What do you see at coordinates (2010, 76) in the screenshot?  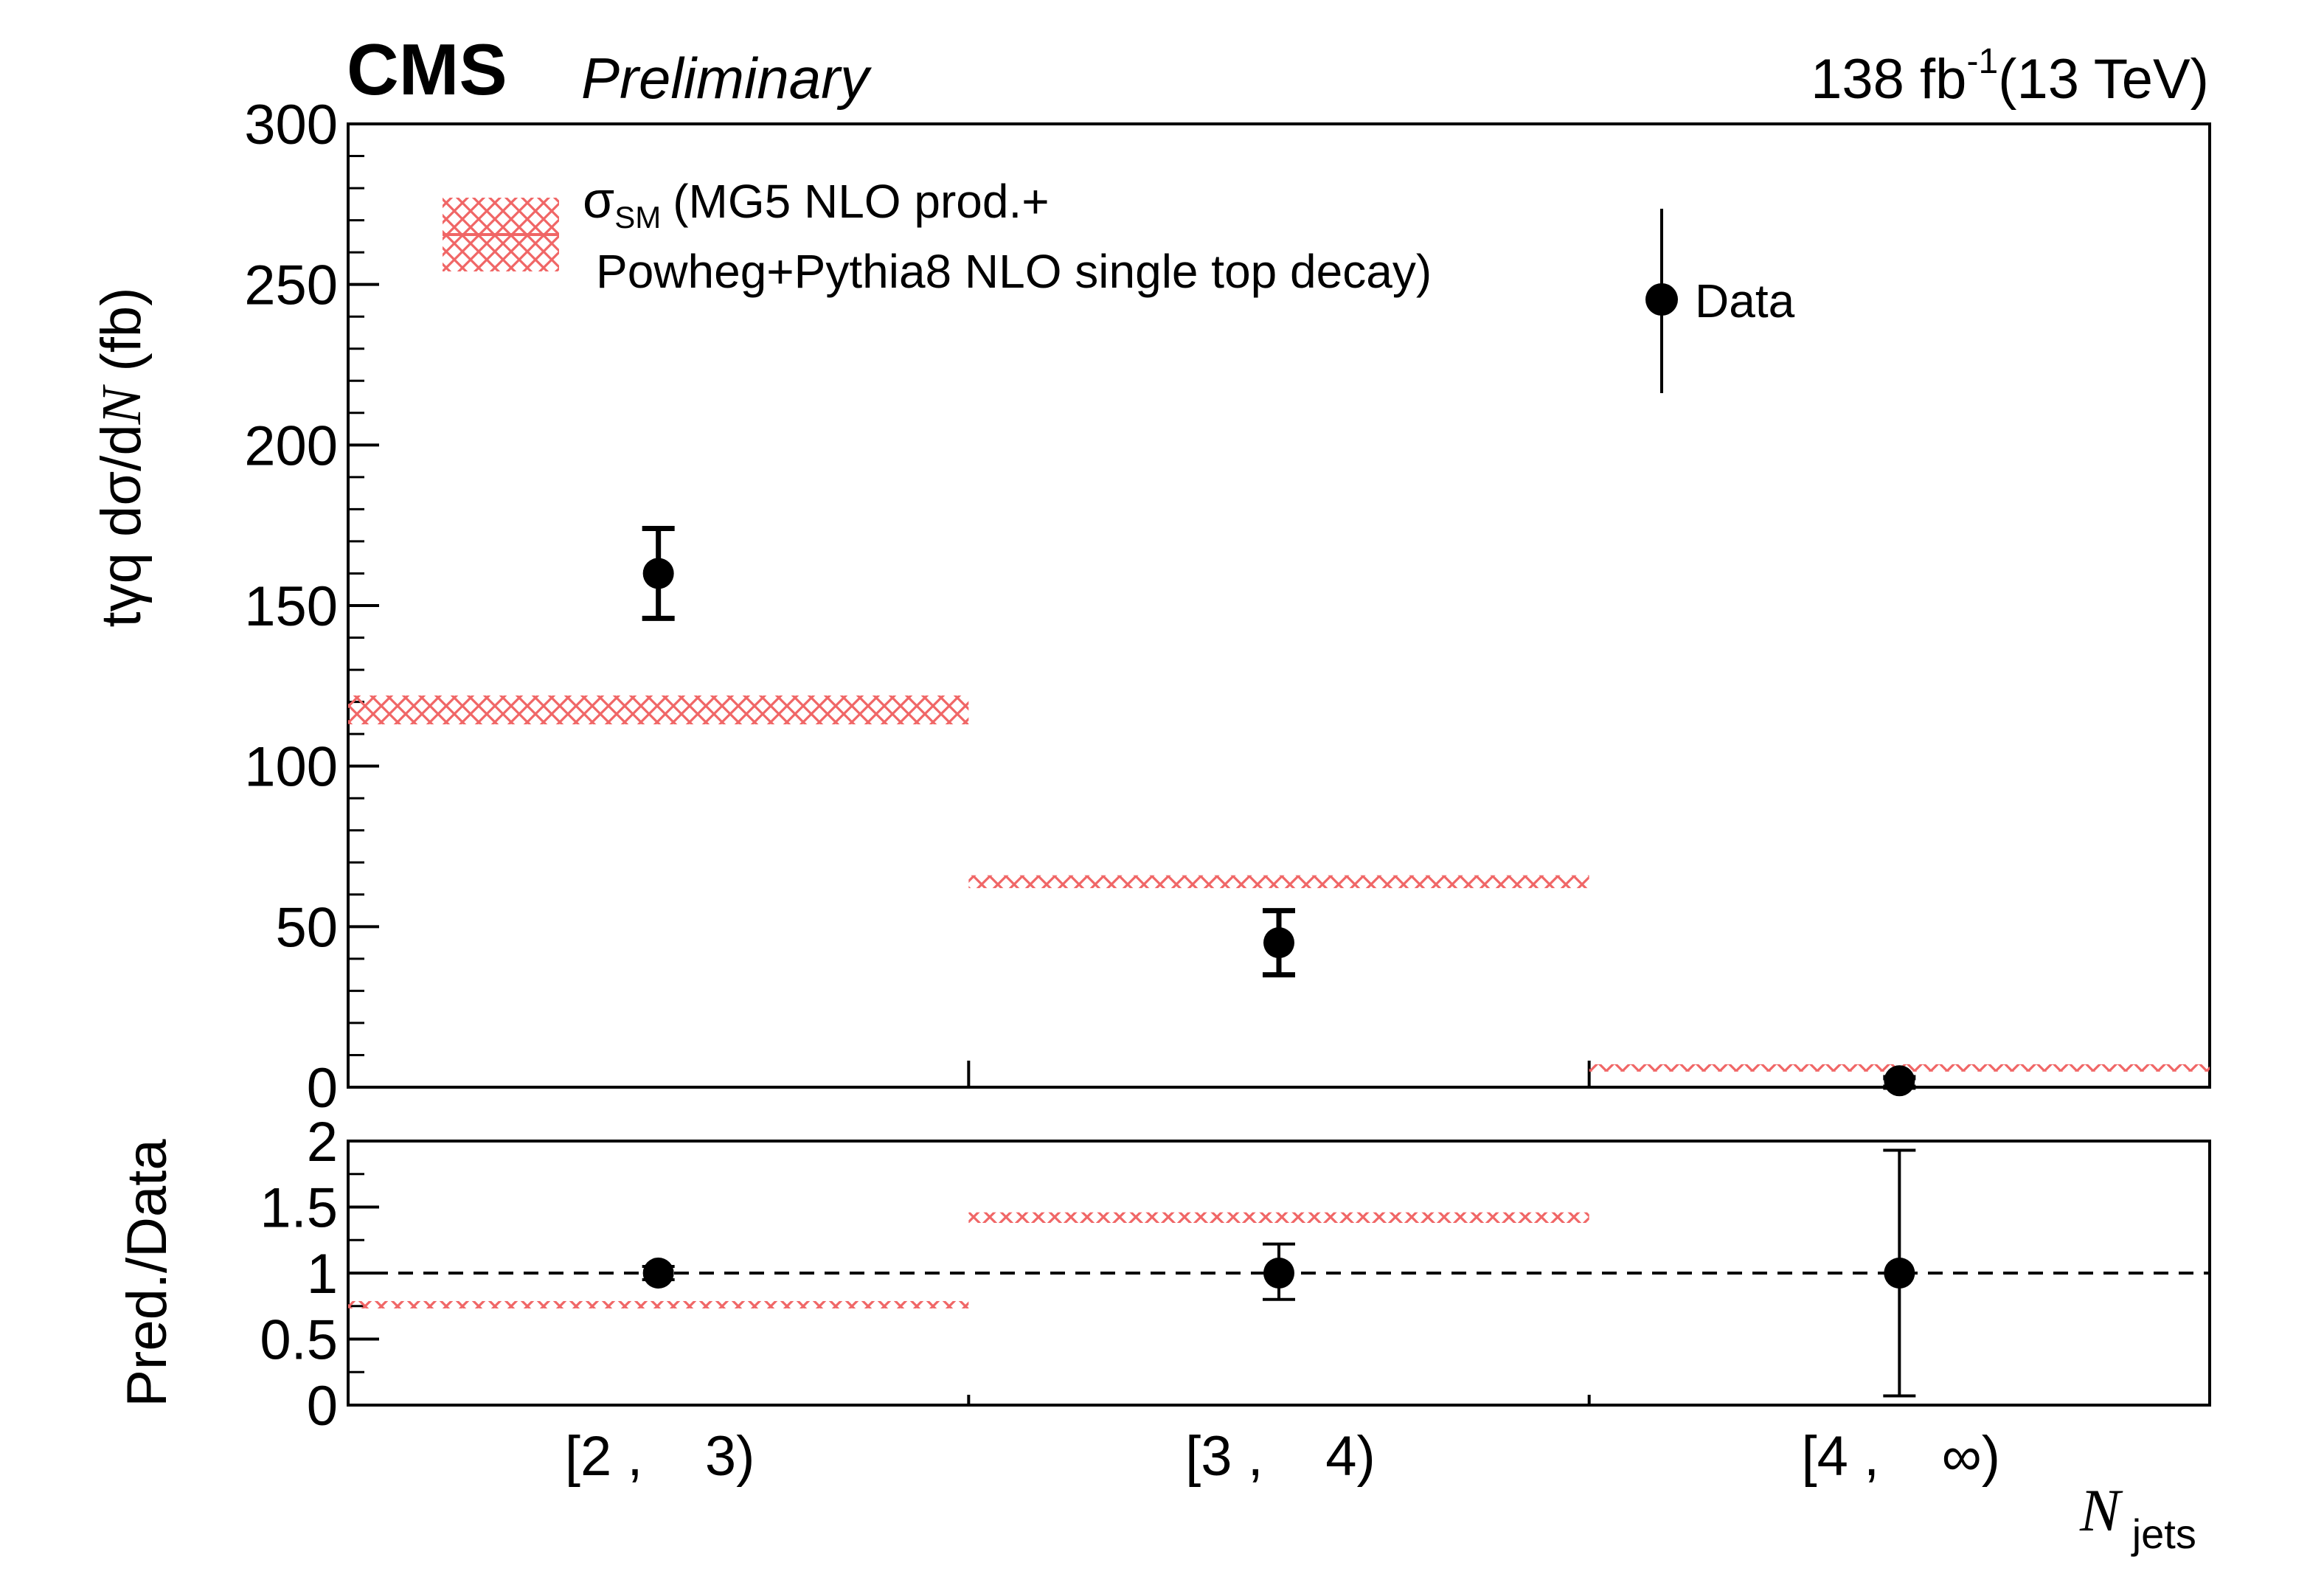 I see `luminosity-label: 138 fb-1(13 TeV)` at bounding box center [2010, 76].